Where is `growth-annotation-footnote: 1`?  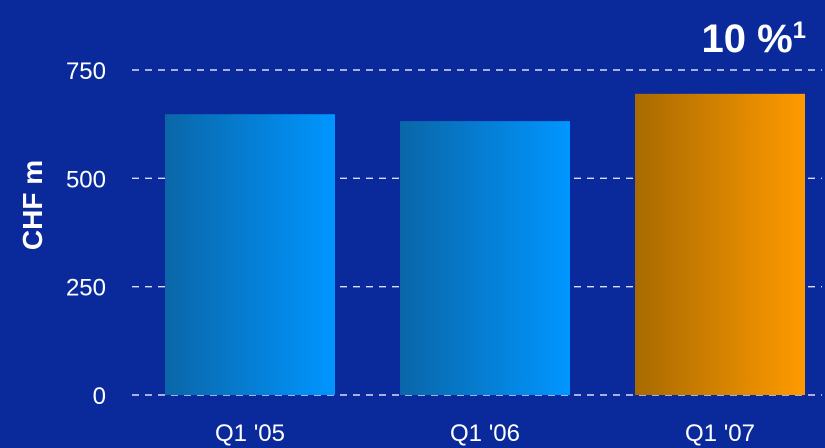 growth-annotation-footnote: 1 is located at coordinates (799, 30).